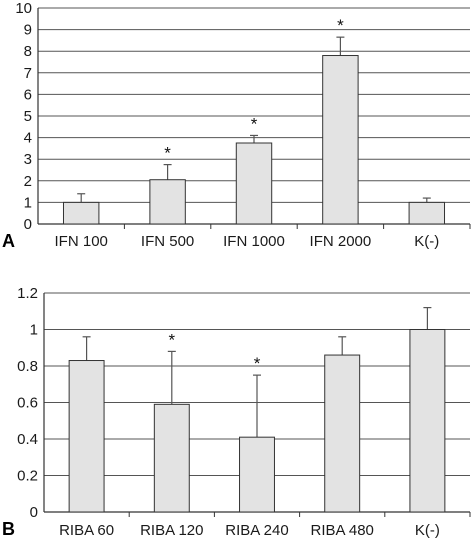 Image resolution: width=474 pixels, height=538 pixels. I want to click on y-tick-label: 5, so click(28, 116).